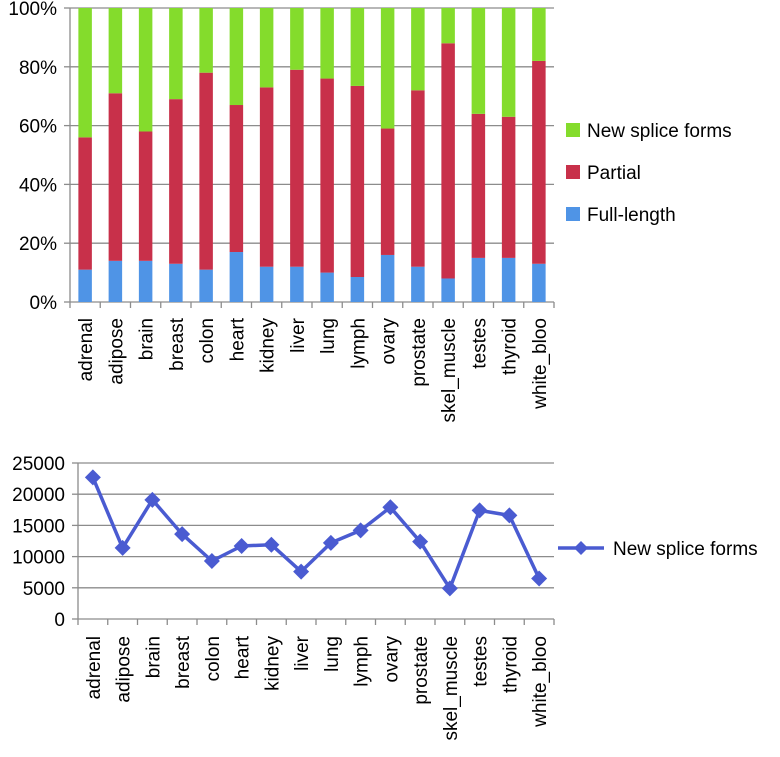 Image resolution: width=780 pixels, height=757 pixels. What do you see at coordinates (297, 168) in the screenshot?
I see `bar-partial-liver` at bounding box center [297, 168].